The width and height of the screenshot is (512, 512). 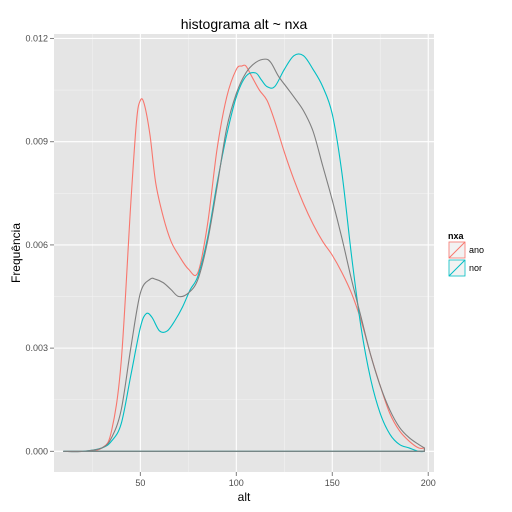 What do you see at coordinates (36, 142) in the screenshot?
I see `y-tick-label: 0.009` at bounding box center [36, 142].